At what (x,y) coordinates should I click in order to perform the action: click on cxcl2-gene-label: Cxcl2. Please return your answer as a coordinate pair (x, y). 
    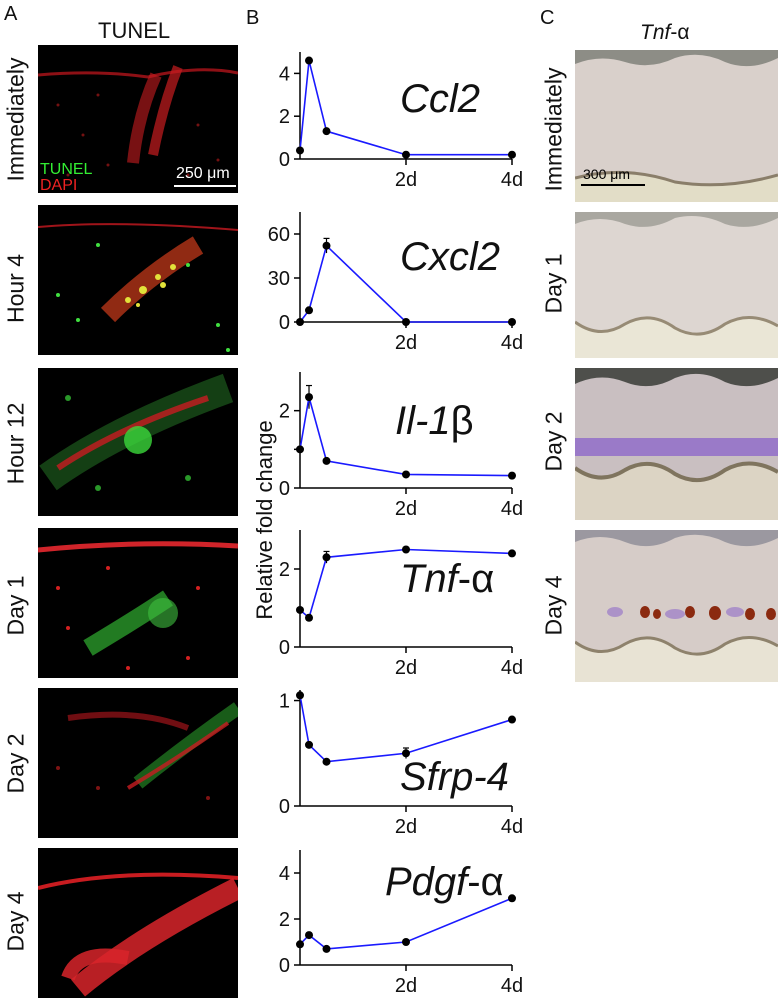
    Looking at the image, I should click on (450, 257).